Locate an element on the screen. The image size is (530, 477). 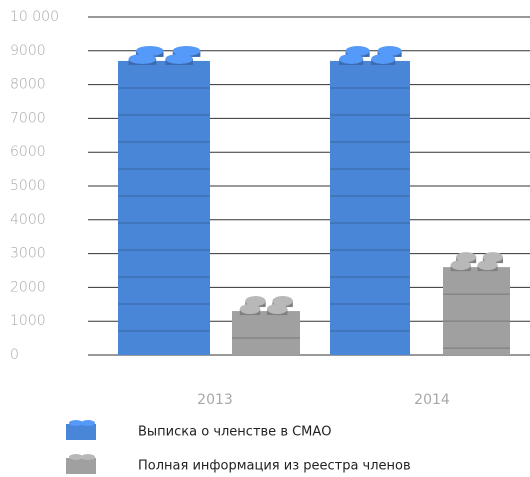
y-tick-label: 4000 is located at coordinates (28, 220).